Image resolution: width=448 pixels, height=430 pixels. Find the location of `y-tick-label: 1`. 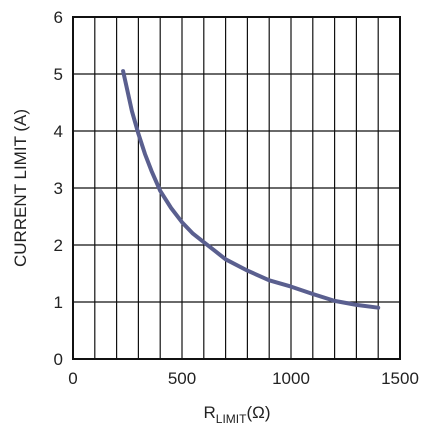

y-tick-label: 1 is located at coordinates (58, 302).